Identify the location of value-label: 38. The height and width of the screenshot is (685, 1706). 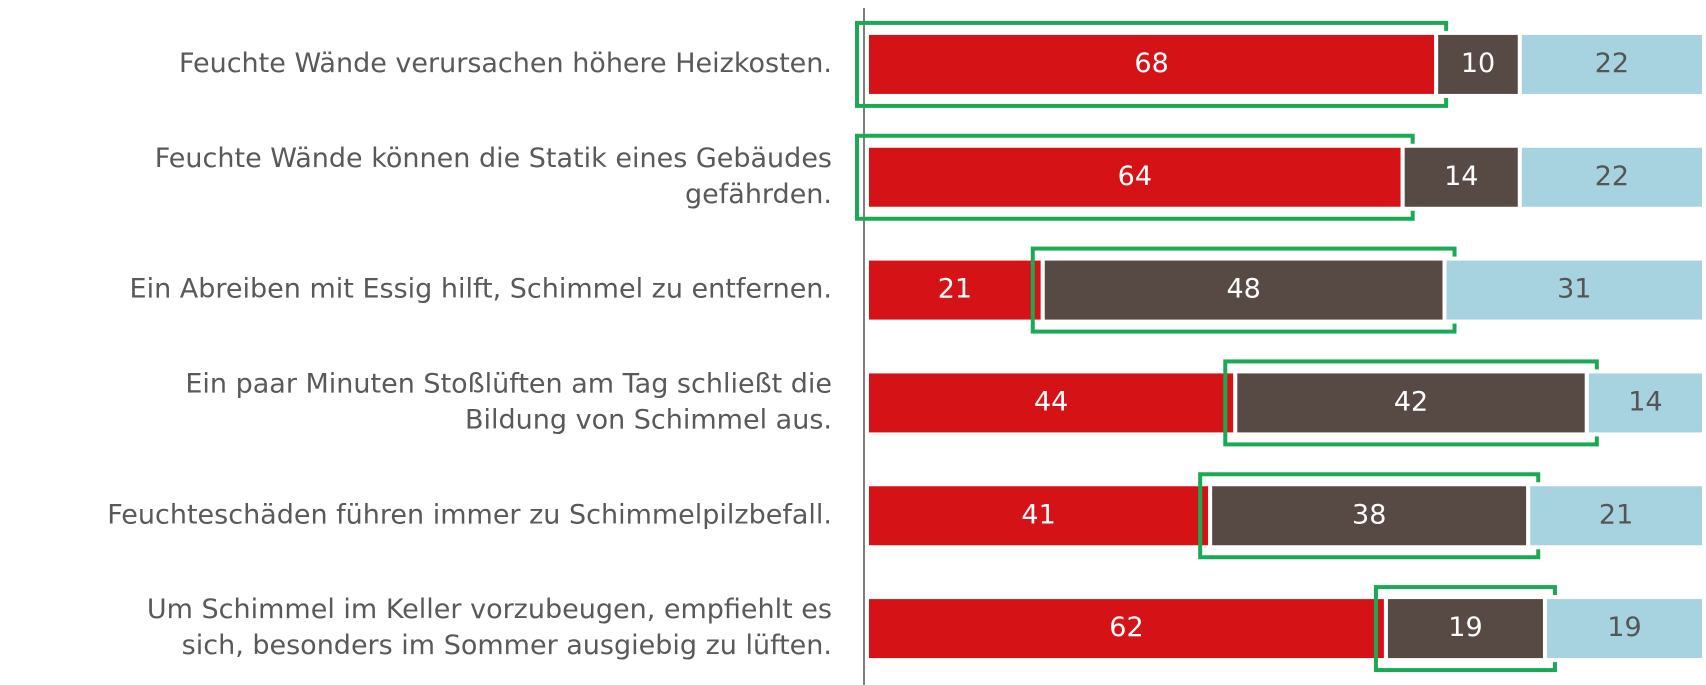
(1369, 514).